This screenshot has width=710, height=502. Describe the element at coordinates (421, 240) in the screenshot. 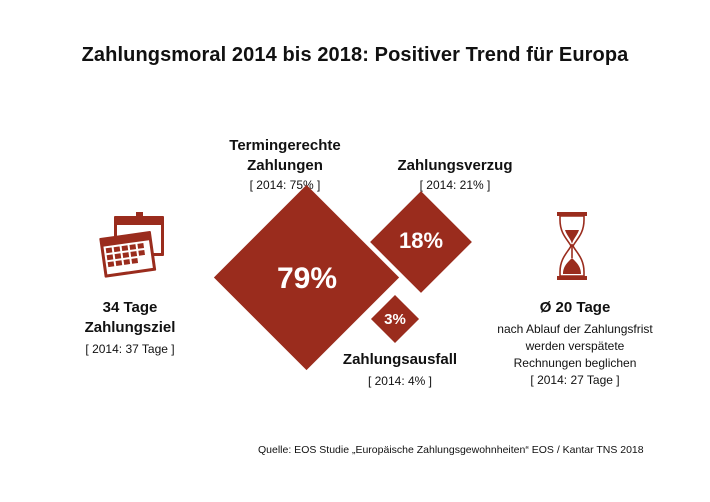

I see `delay-value: 18%` at that location.